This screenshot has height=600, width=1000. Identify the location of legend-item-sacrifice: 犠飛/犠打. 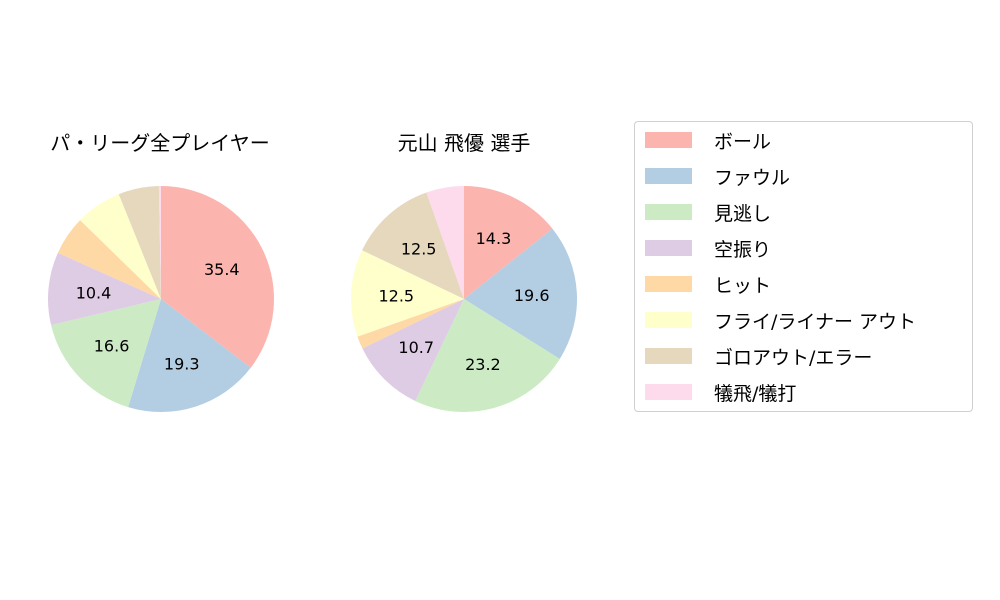
(720, 392).